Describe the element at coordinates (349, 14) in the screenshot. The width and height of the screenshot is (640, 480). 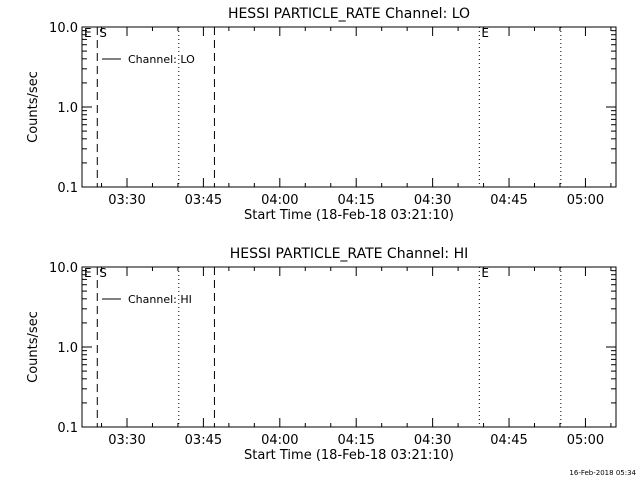
I see `chart-title: HESSI PARTICLE_RATE Channel: LO` at that location.